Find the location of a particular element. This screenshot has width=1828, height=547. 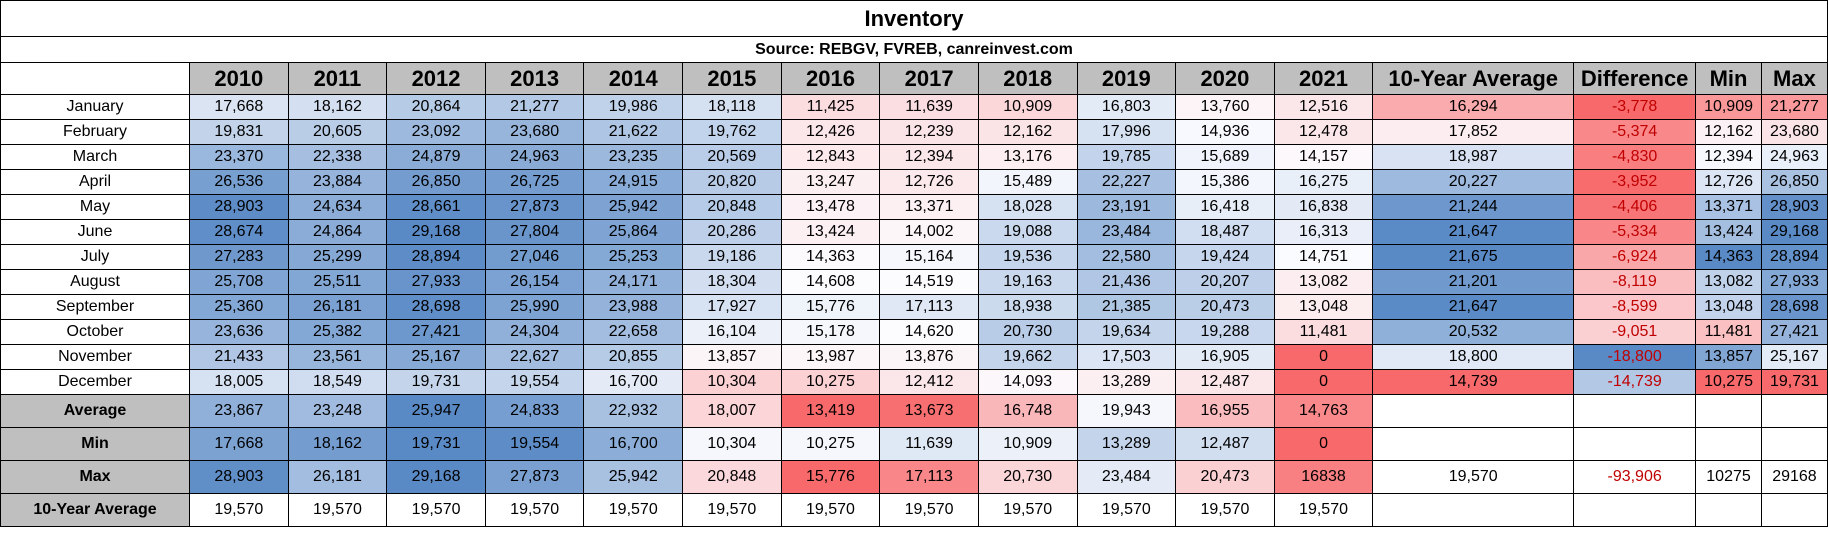

summary-value-cell: 16,700 is located at coordinates (633, 444).